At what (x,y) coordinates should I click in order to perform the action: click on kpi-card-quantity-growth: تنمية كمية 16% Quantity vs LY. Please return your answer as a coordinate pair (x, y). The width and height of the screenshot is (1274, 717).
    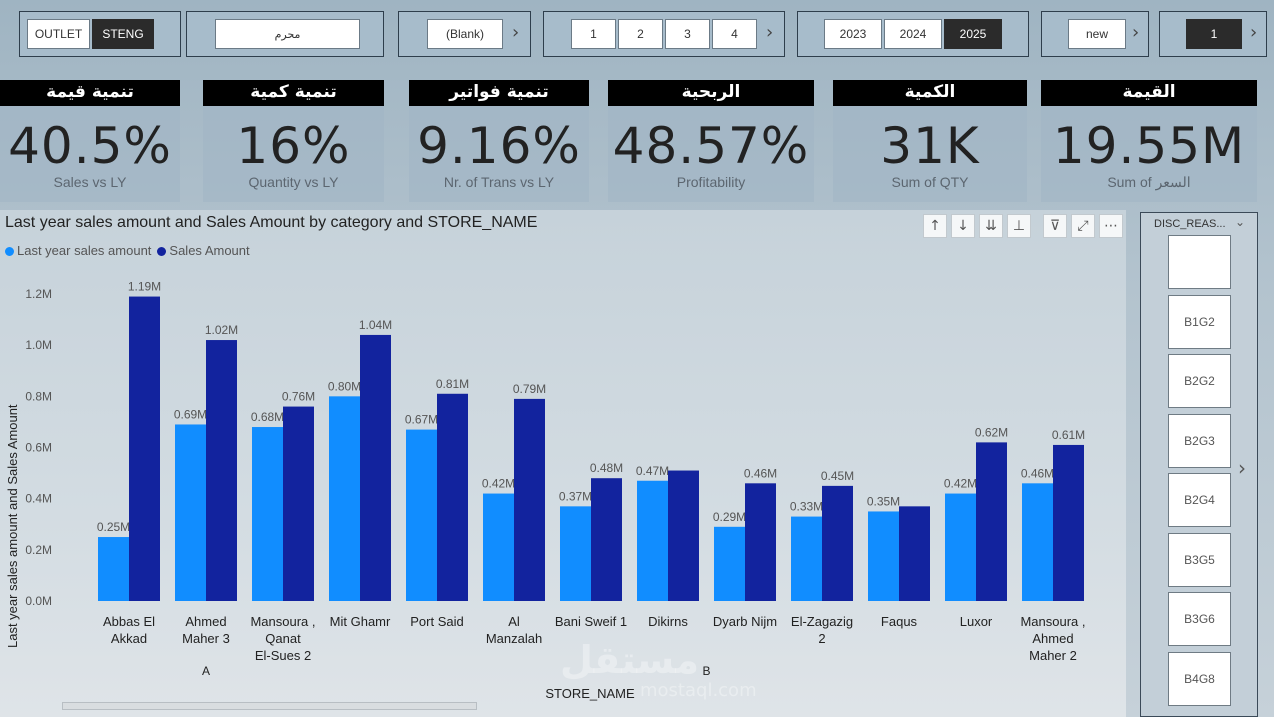
    Looking at the image, I should click on (293, 141).